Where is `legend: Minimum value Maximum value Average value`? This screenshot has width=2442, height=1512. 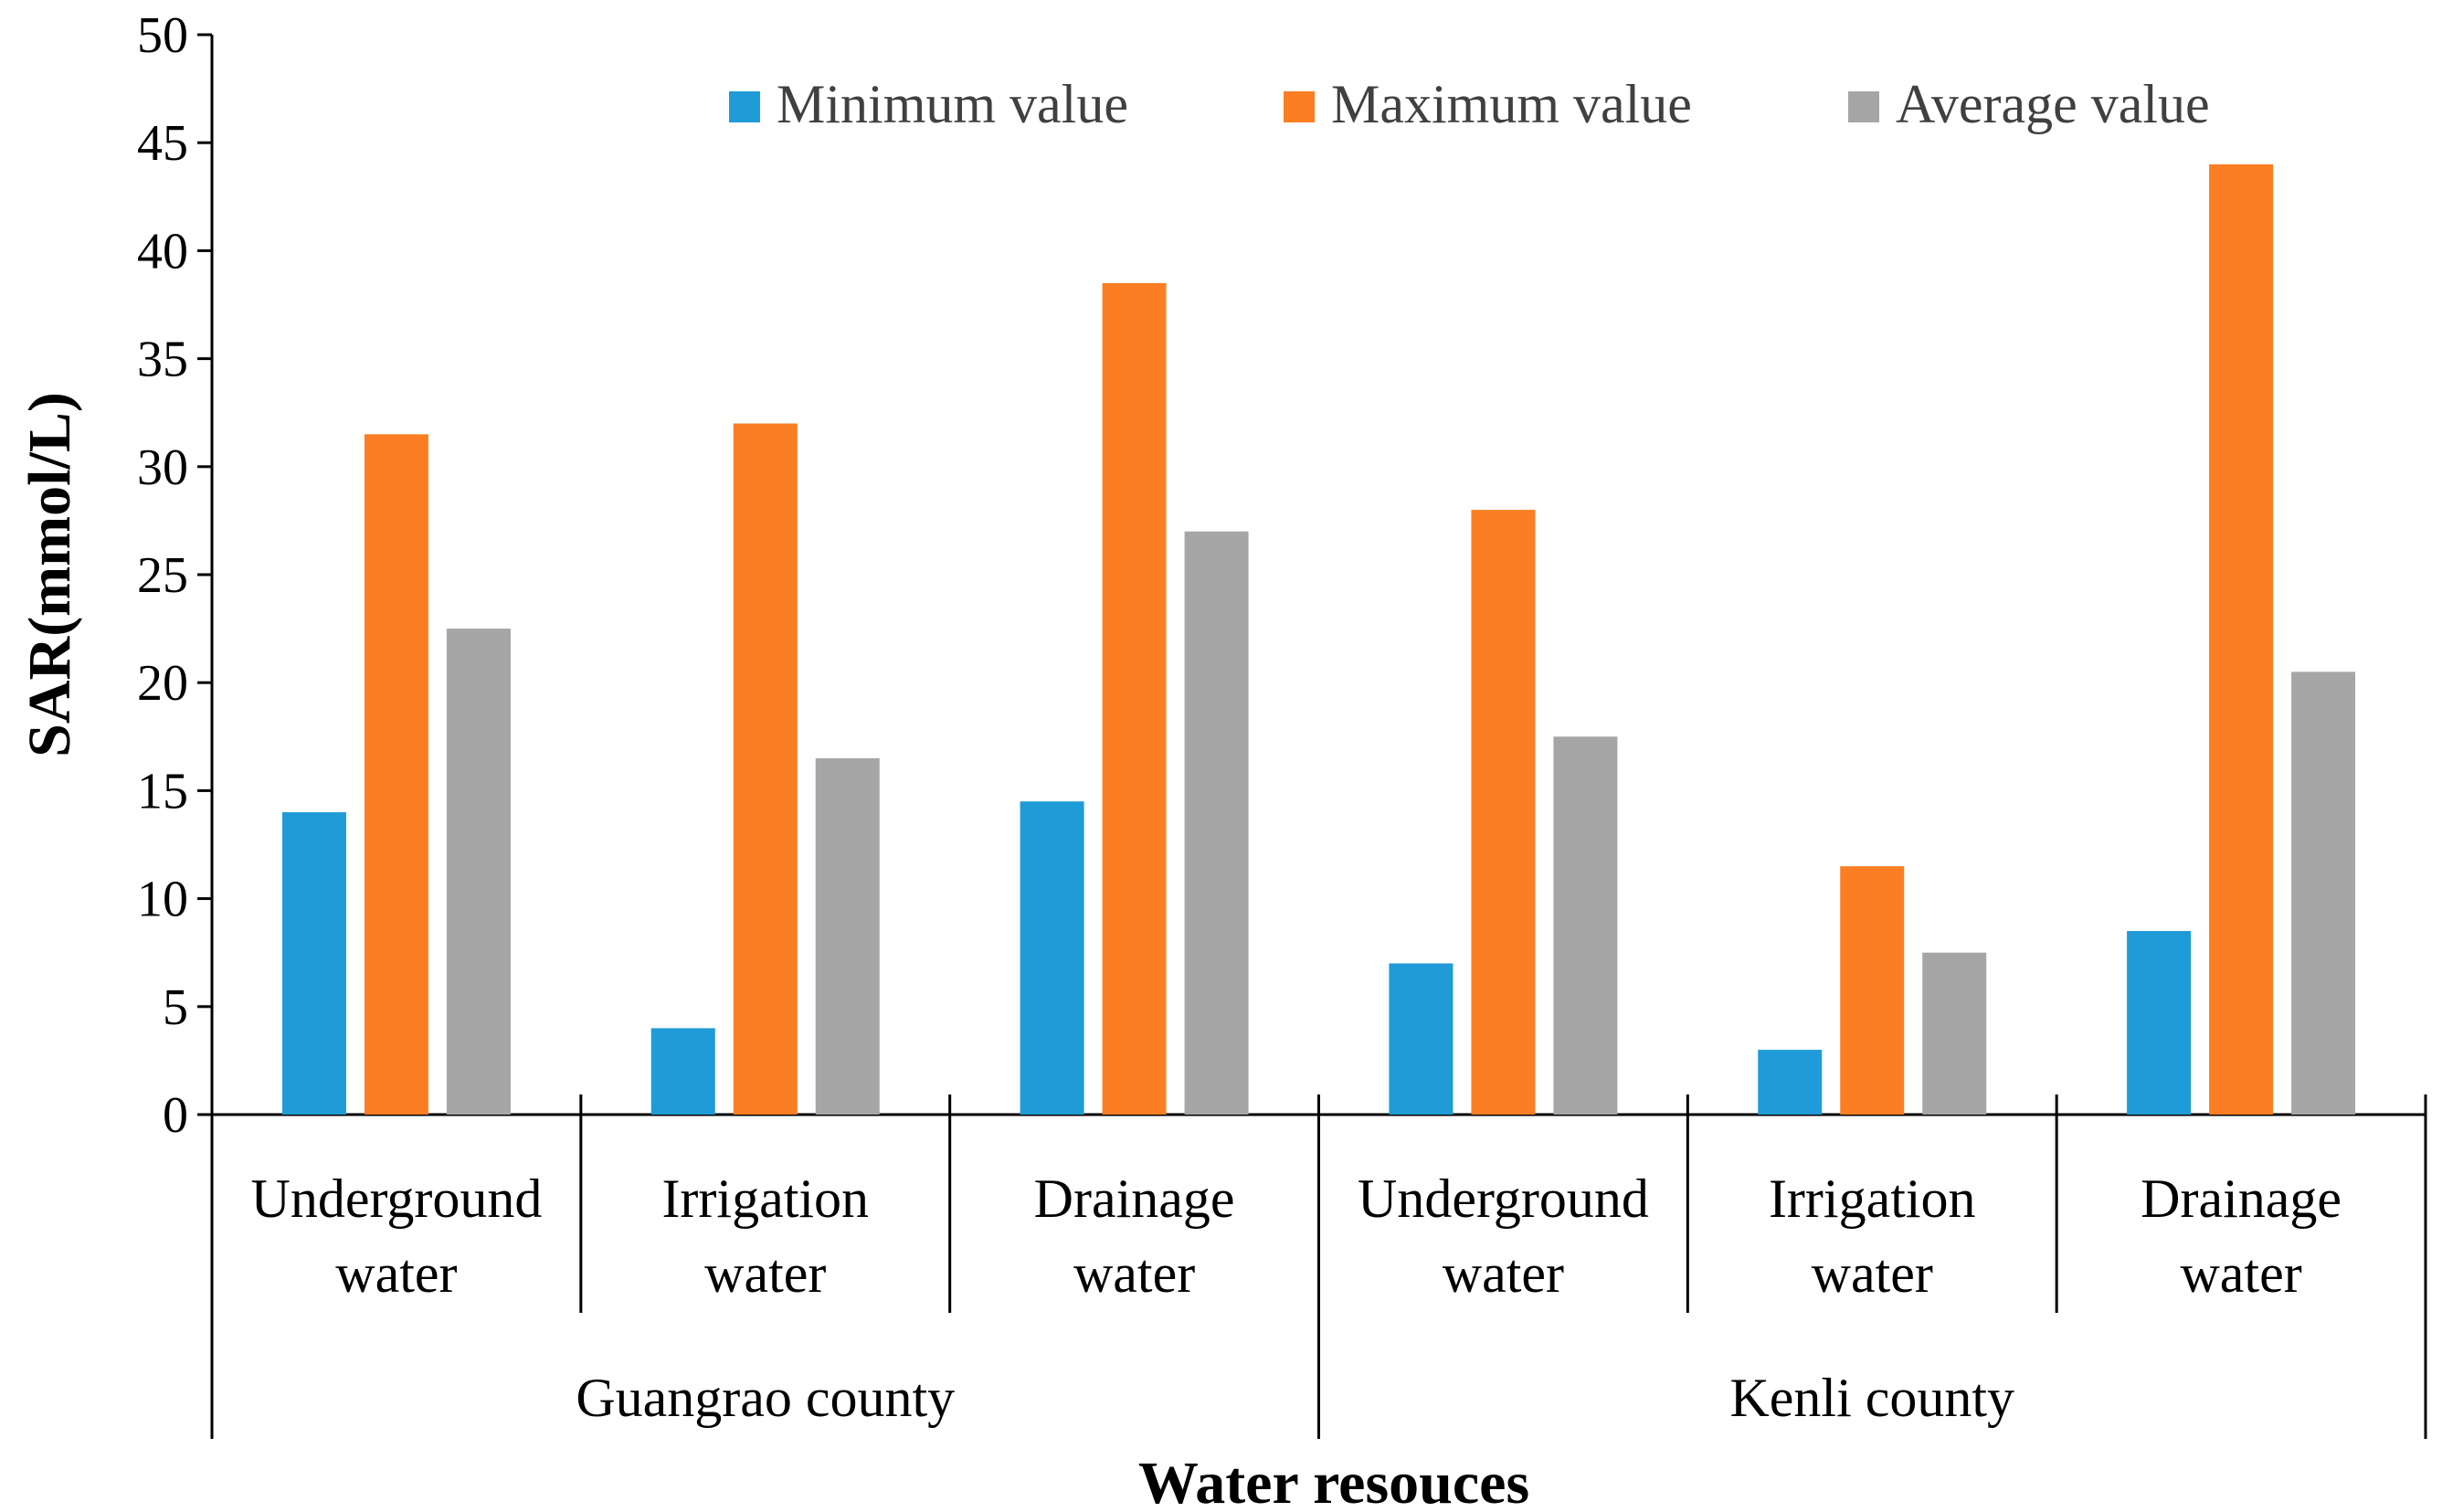
legend: Minimum value Maximum value Average value is located at coordinates (1469, 104).